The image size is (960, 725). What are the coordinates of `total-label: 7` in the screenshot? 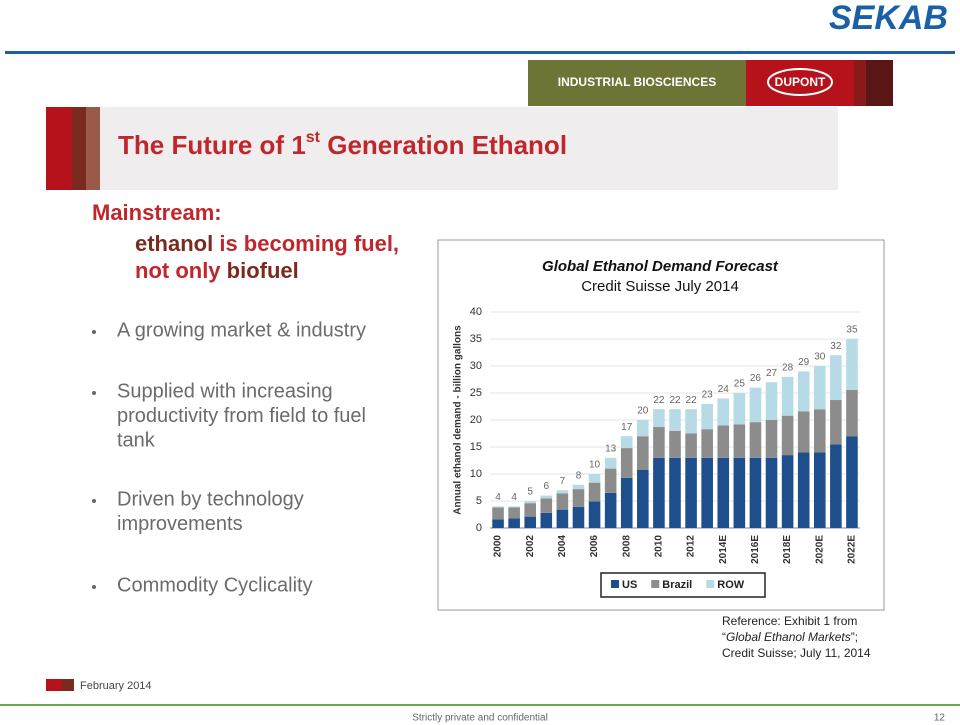 It's located at (563, 481).